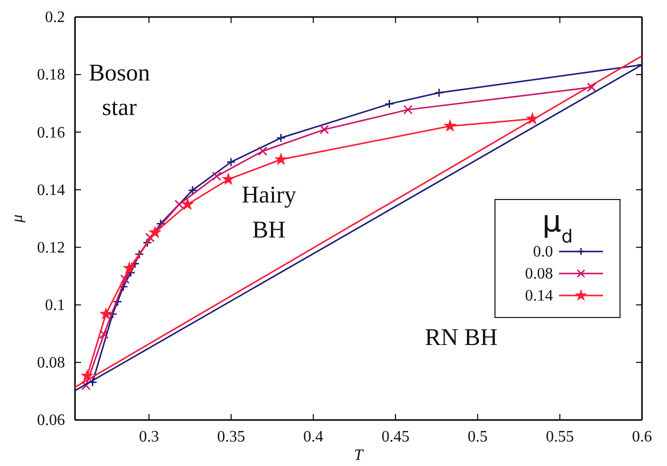 The image size is (667, 466). What do you see at coordinates (17, 219) in the screenshot?
I see `y-axis-title: μ` at bounding box center [17, 219].